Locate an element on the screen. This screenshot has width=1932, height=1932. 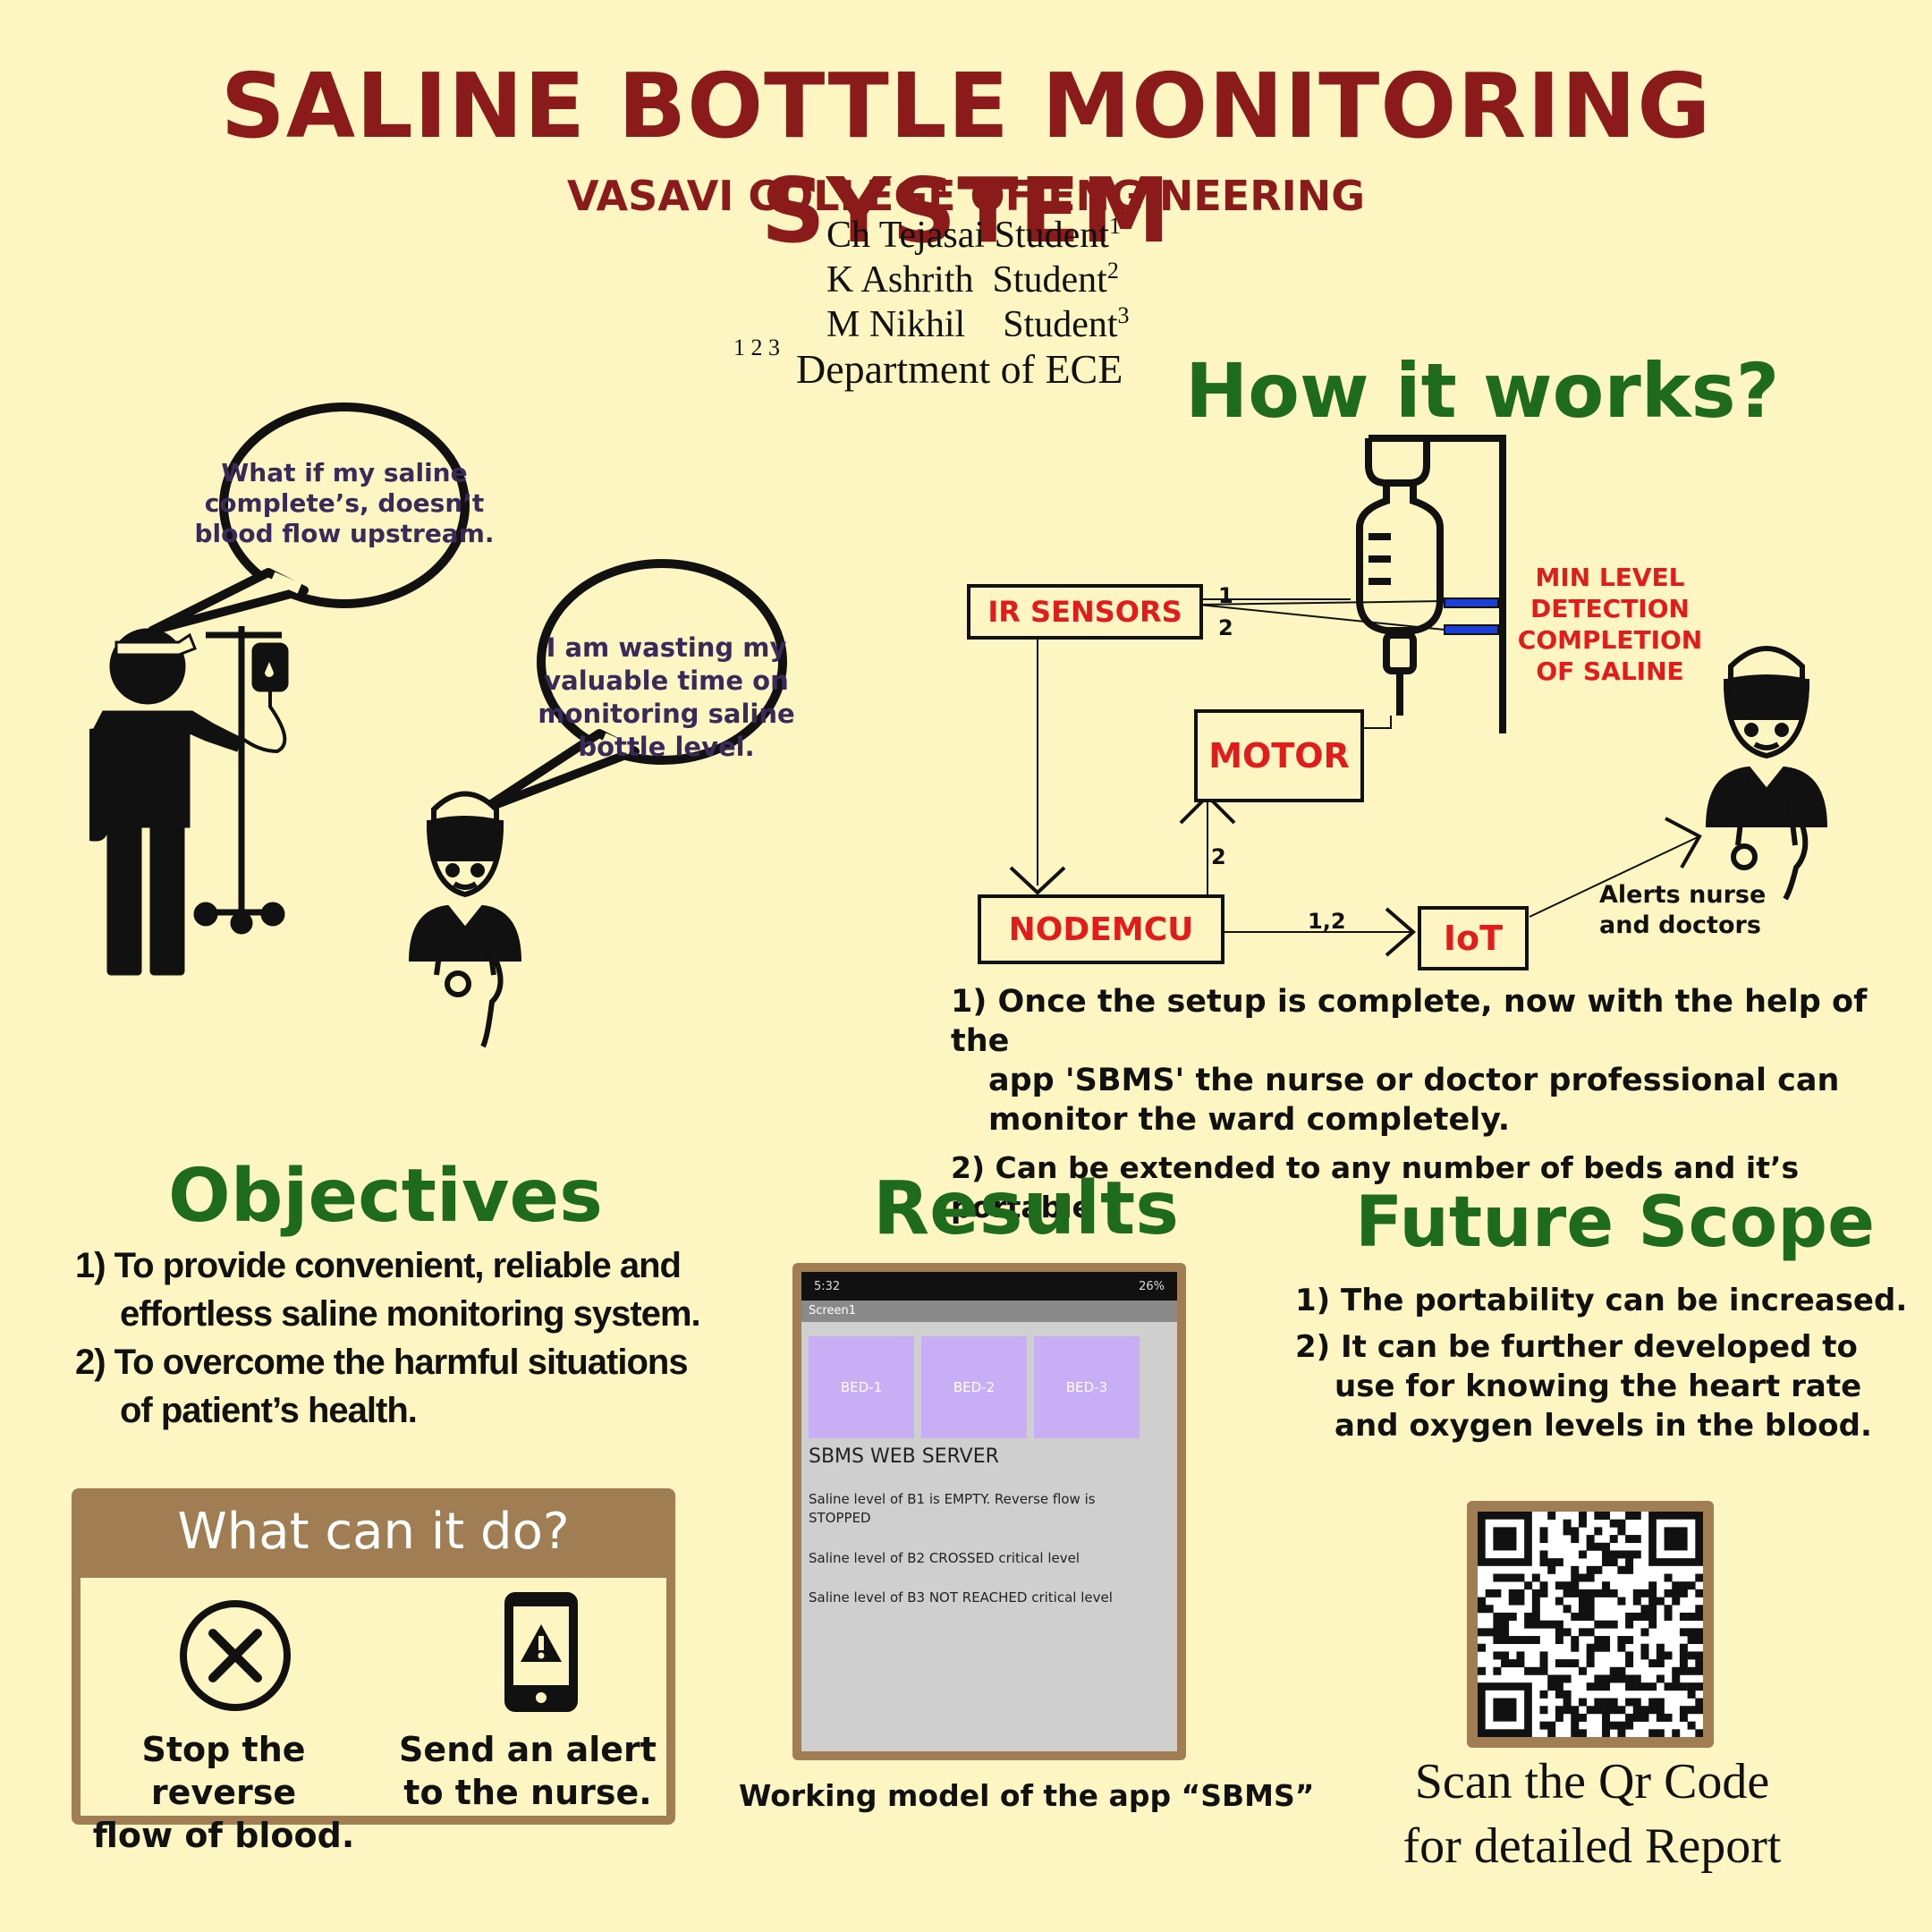
author-1: Ch Tejasai Student1 is located at coordinates (973, 235).